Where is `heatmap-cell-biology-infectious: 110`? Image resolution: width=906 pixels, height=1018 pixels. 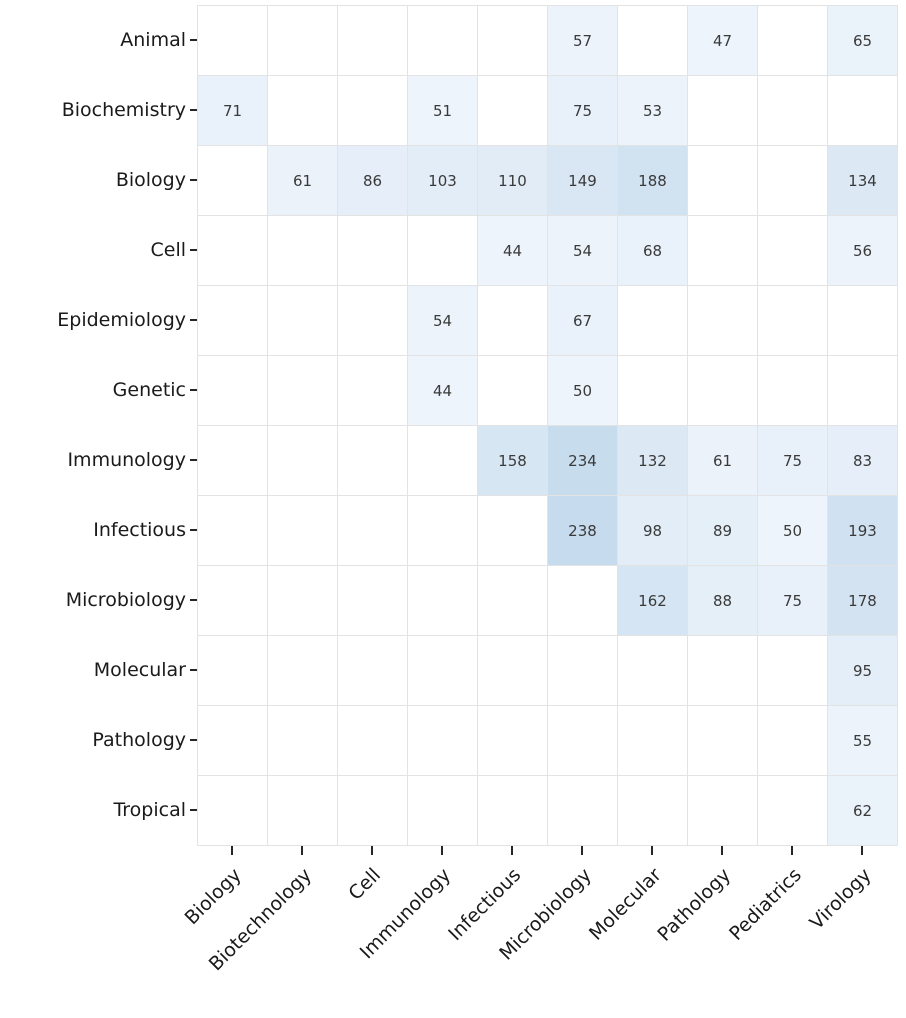
heatmap-cell-biology-infectious: 110 is located at coordinates (512, 180).